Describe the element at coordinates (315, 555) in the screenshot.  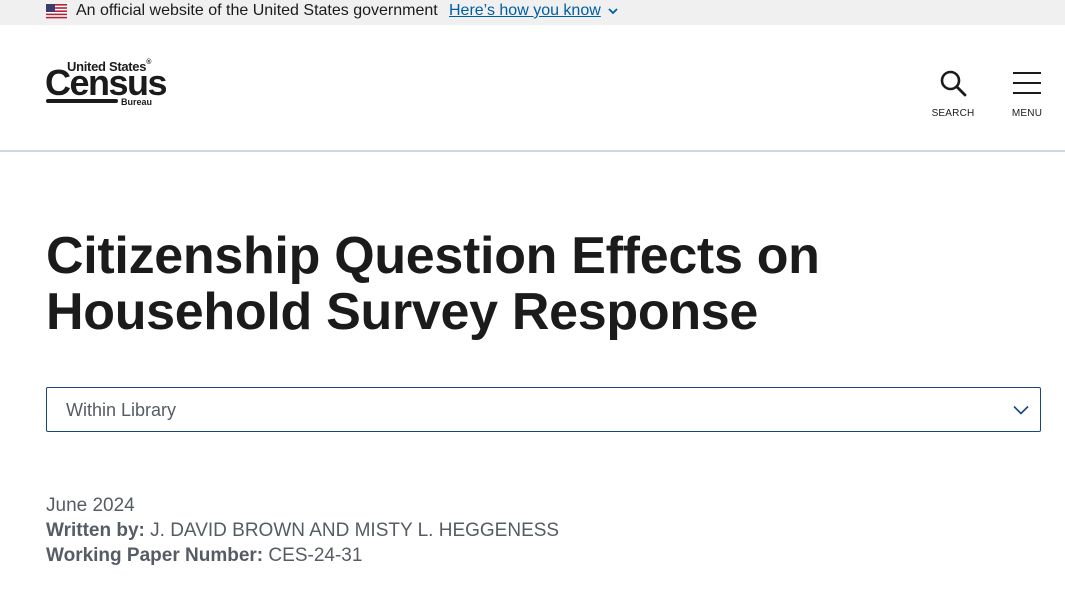
I see `paper-number: CES-24-31` at that location.